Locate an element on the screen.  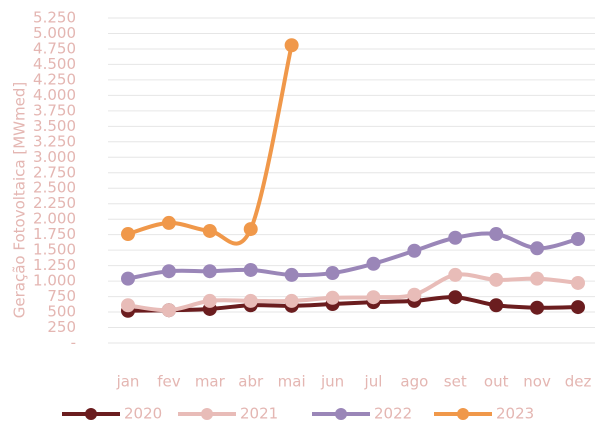
y-tick-label: 1.250 is located at coordinates (54, 265).